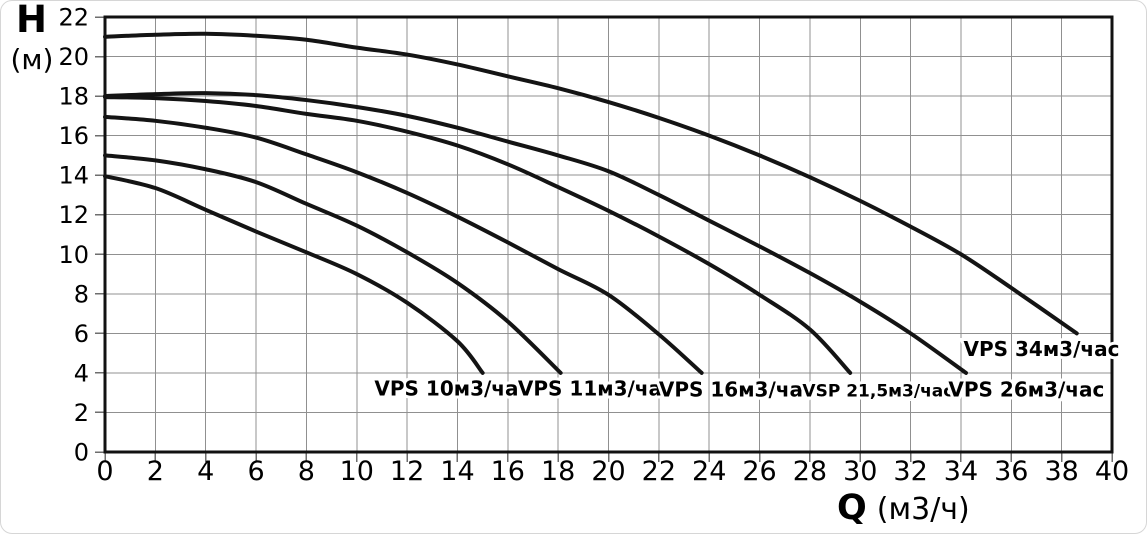 The height and width of the screenshot is (534, 1147). I want to click on y-tick-label: 16, so click(73, 136).